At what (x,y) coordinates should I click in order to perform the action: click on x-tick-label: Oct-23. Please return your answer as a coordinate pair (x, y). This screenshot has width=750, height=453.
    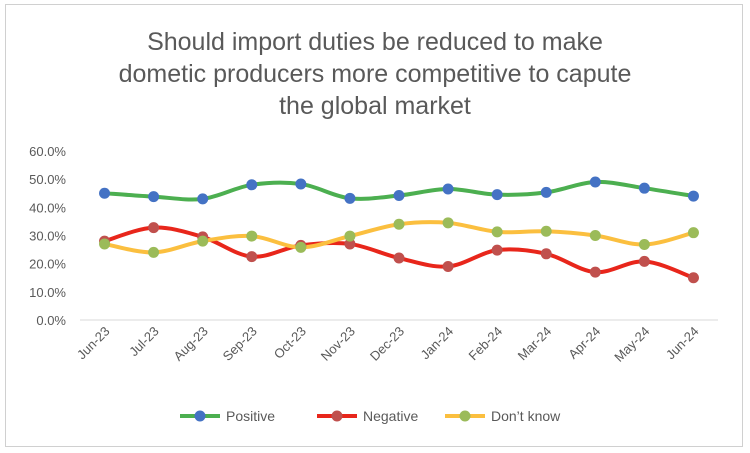
    Looking at the image, I should click on (290, 343).